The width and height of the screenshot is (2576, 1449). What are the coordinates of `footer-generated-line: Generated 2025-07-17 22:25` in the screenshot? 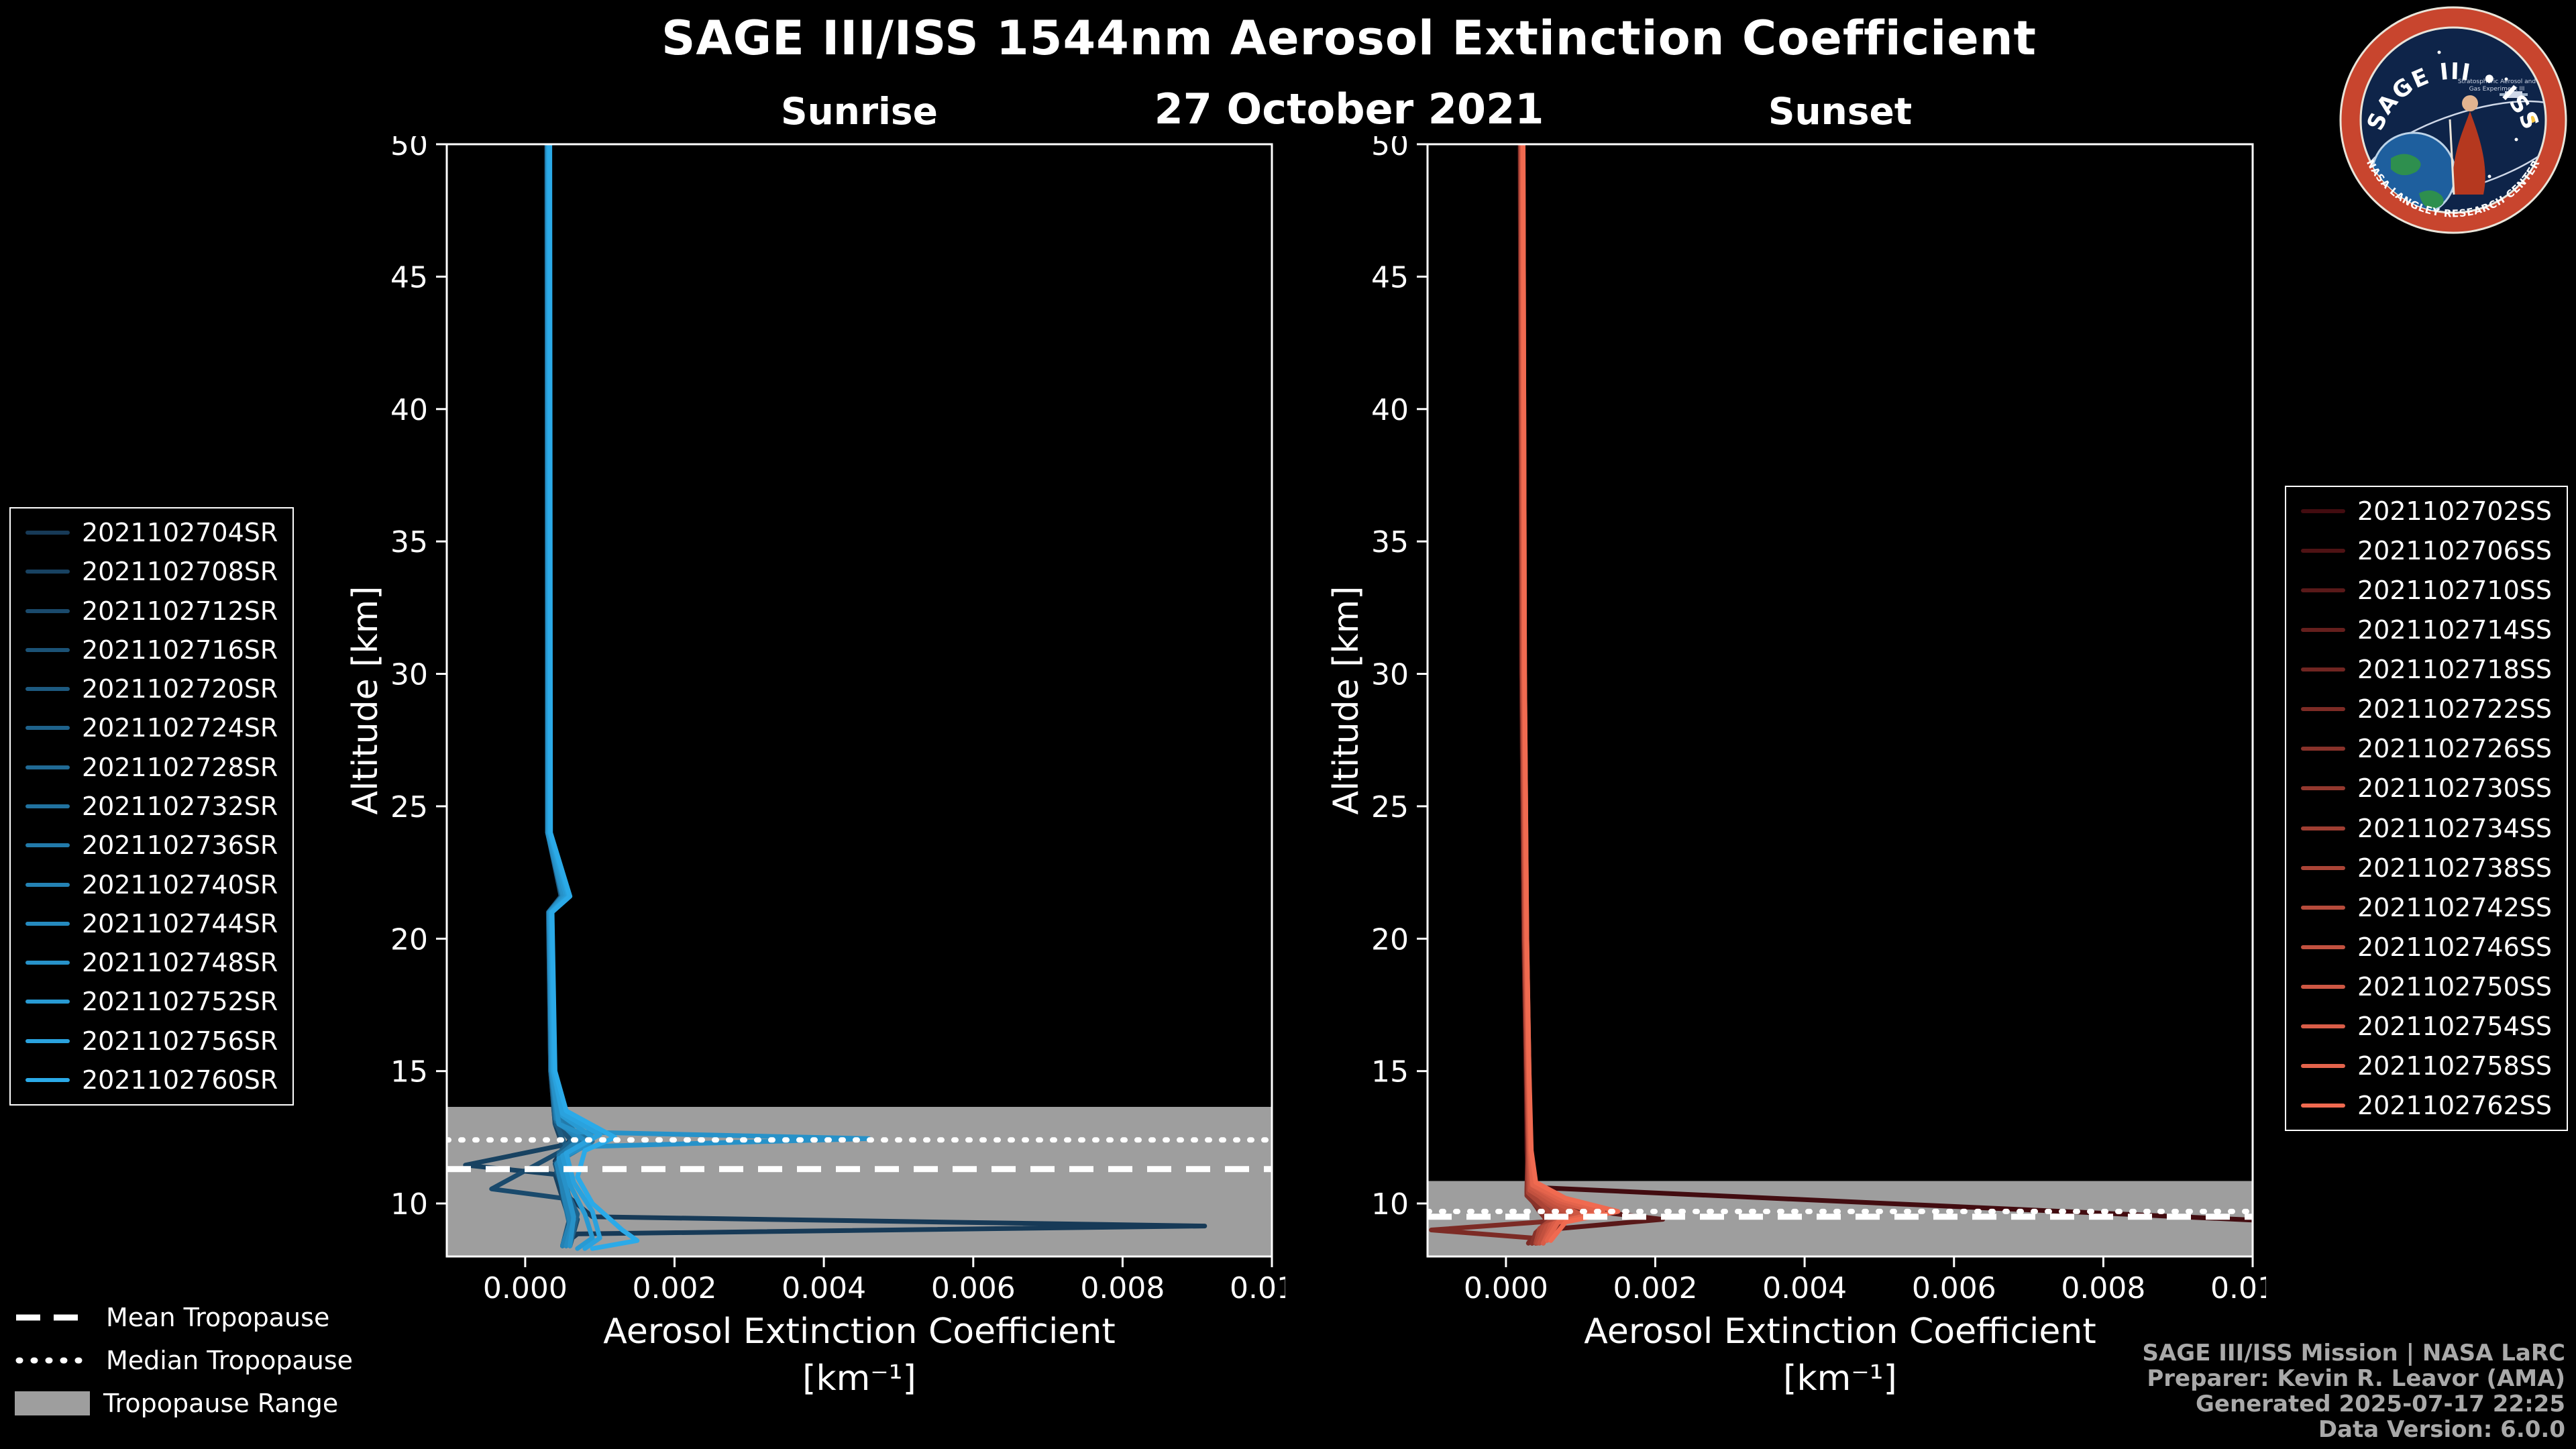 It's located at (2380, 1404).